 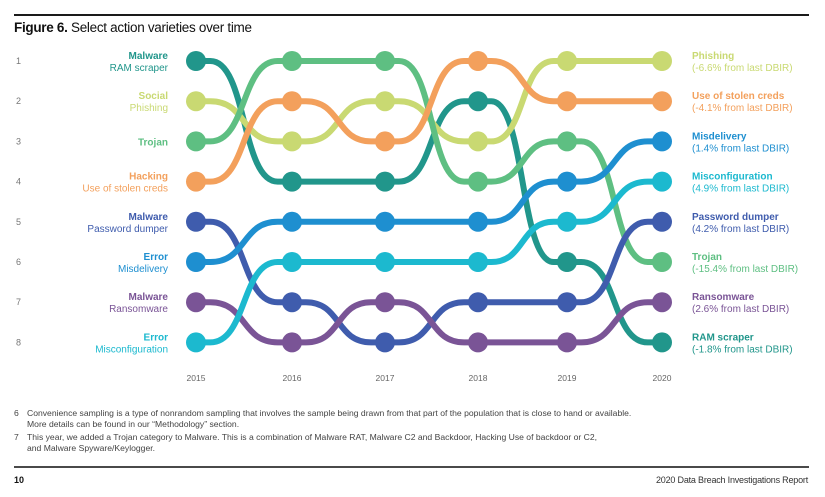 I want to click on figure-label: Figure 6., so click(x=41, y=27).